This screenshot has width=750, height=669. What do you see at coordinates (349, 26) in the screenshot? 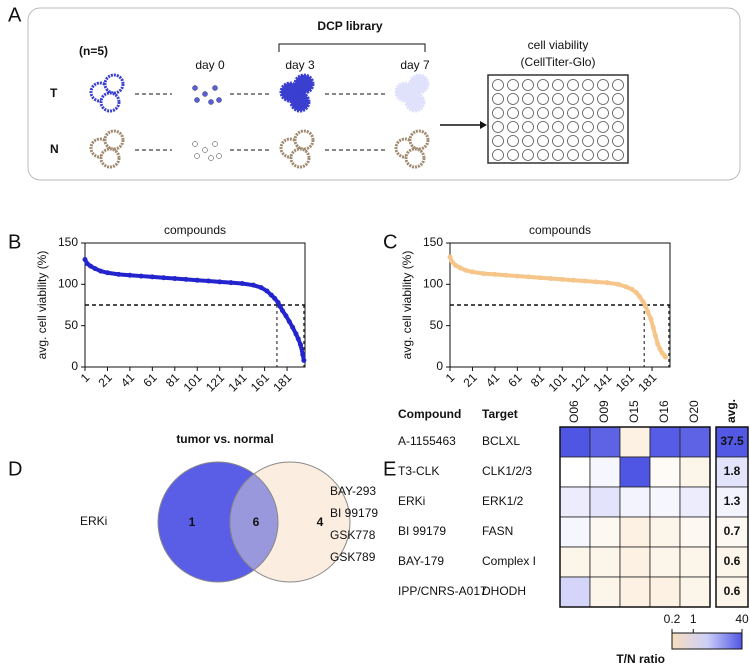
I see `header: DCP library` at bounding box center [349, 26].